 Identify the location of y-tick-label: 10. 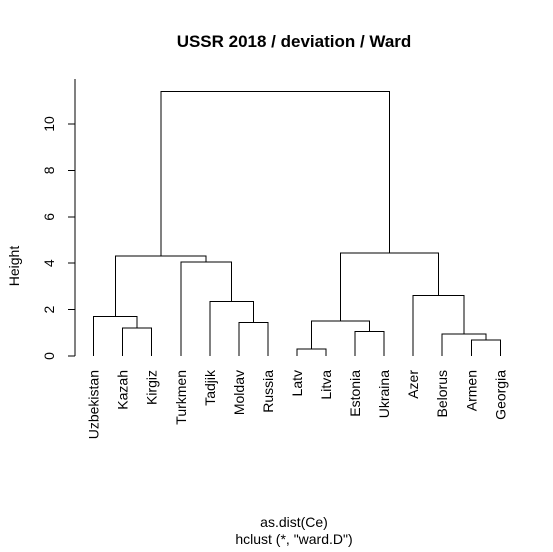
(49, 124).